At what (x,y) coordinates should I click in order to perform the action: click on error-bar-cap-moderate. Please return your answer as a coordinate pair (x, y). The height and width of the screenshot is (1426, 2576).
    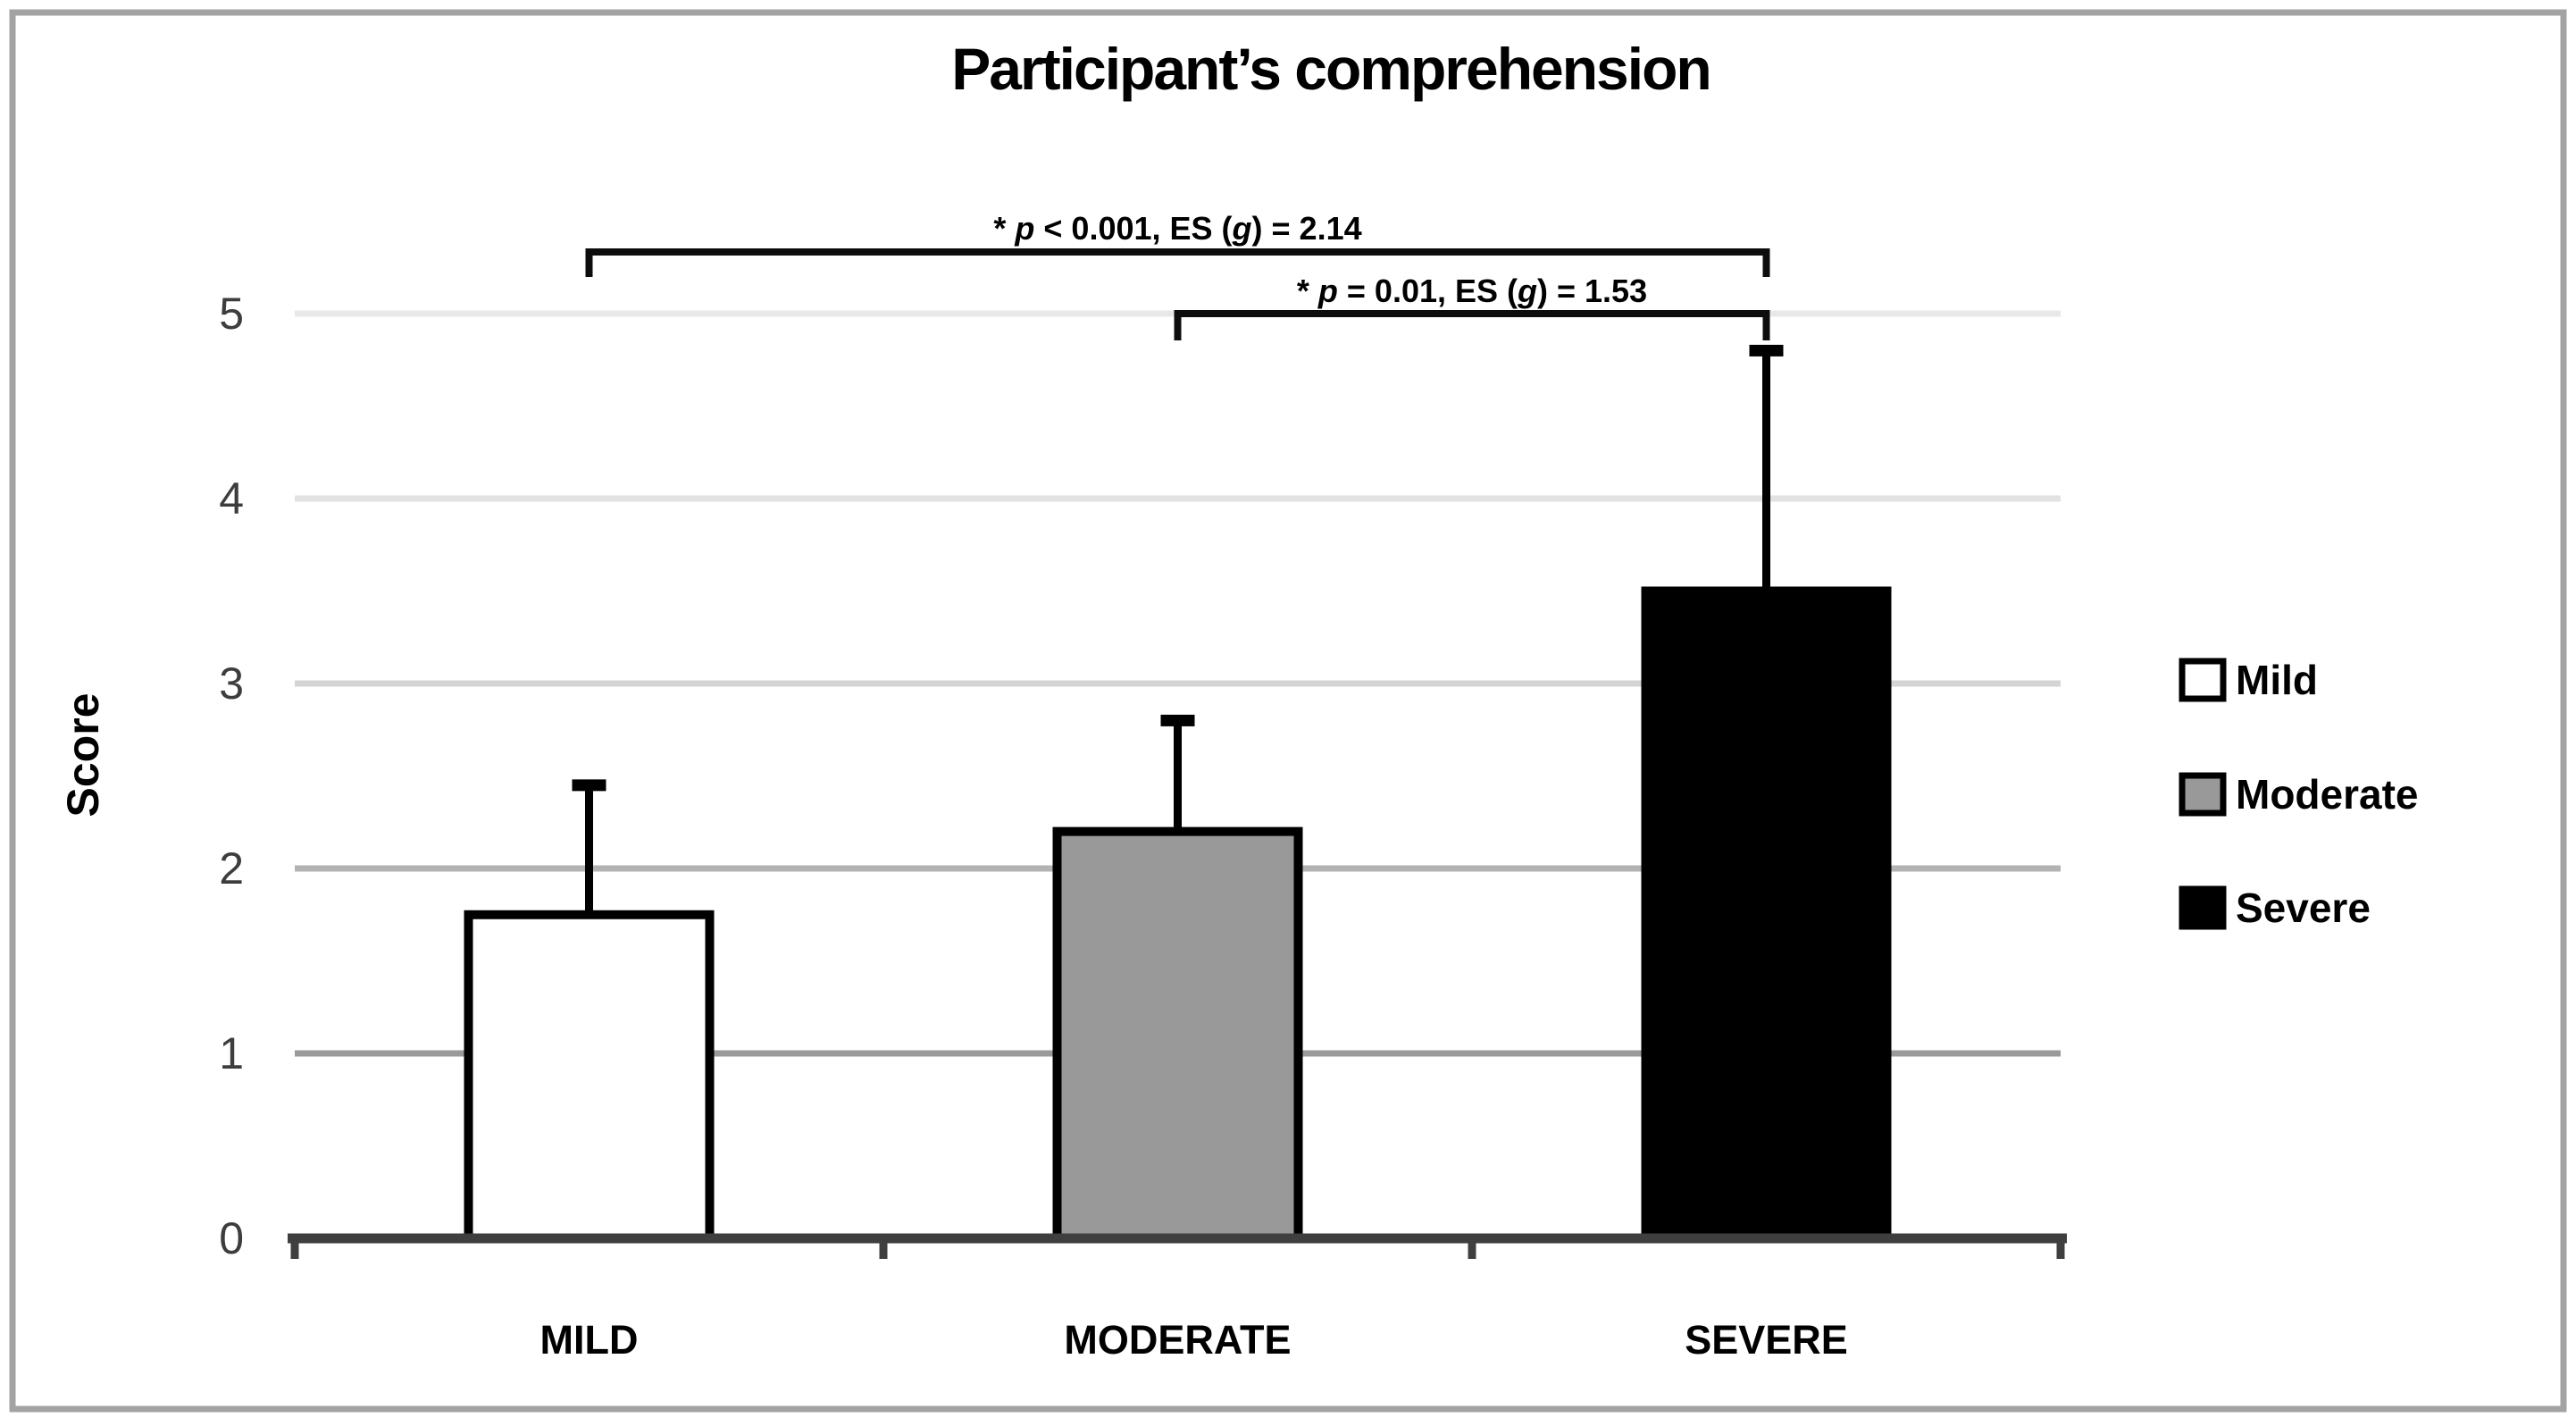
    Looking at the image, I should click on (1178, 720).